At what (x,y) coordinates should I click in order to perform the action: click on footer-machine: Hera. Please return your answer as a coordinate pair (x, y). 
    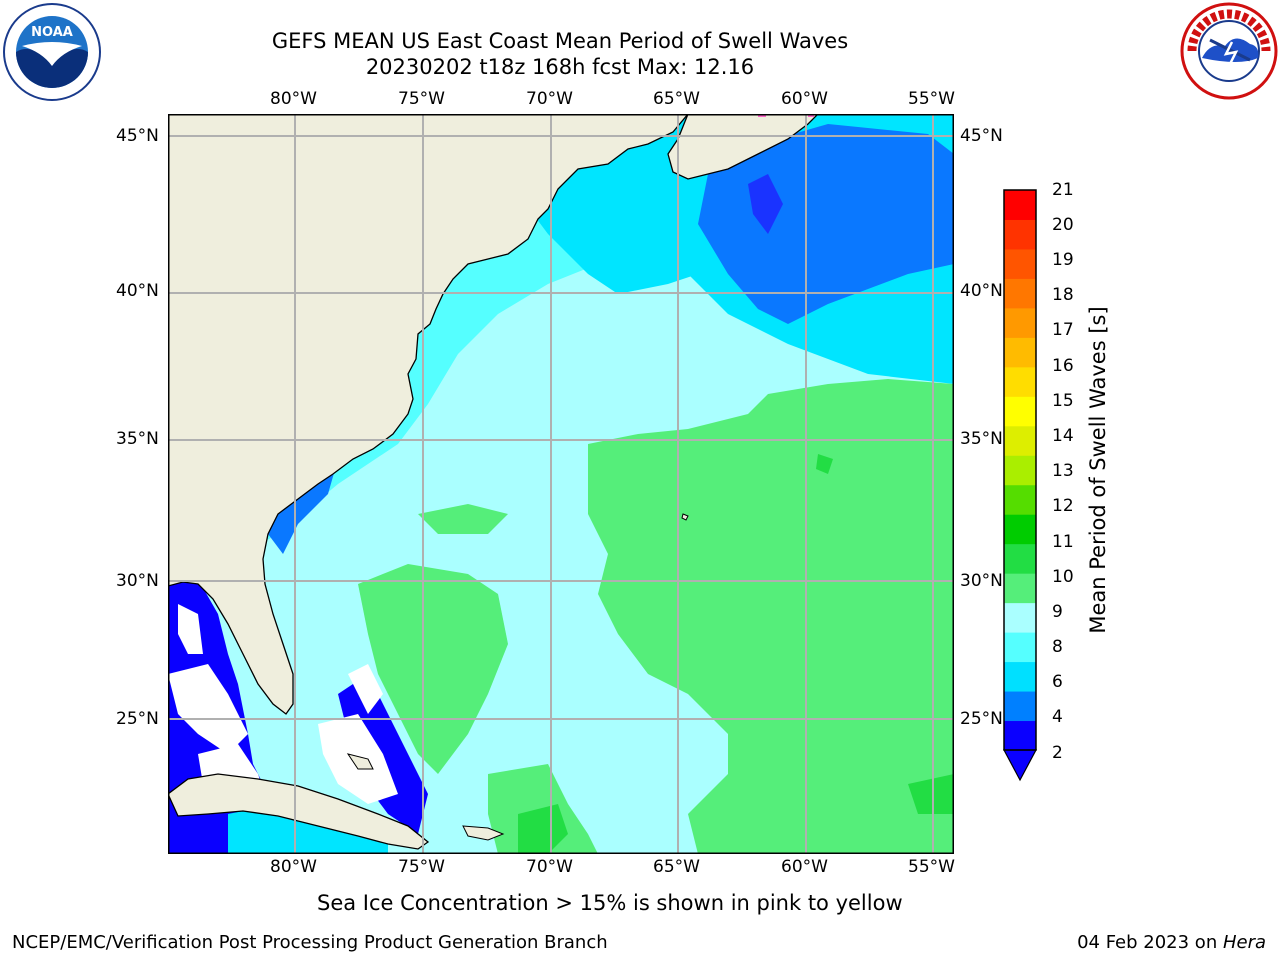
    Looking at the image, I should click on (1244, 942).